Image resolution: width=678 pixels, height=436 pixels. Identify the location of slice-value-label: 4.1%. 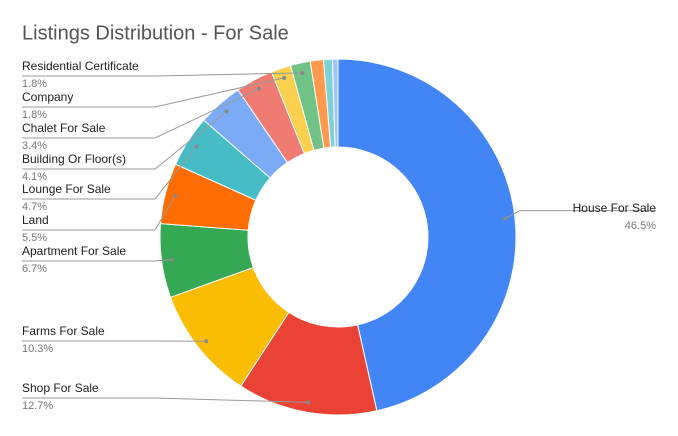
(34, 177).